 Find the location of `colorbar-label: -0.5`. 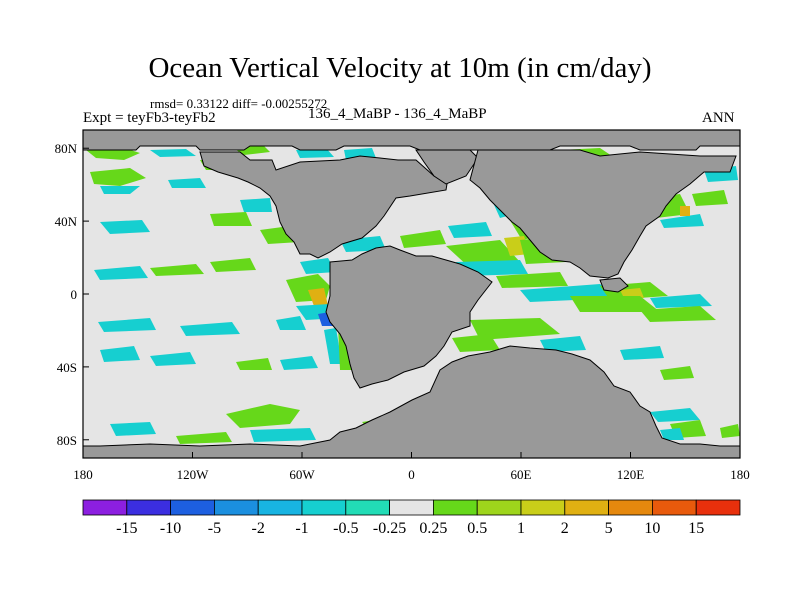

colorbar-label: -0.5 is located at coordinates (345, 528).